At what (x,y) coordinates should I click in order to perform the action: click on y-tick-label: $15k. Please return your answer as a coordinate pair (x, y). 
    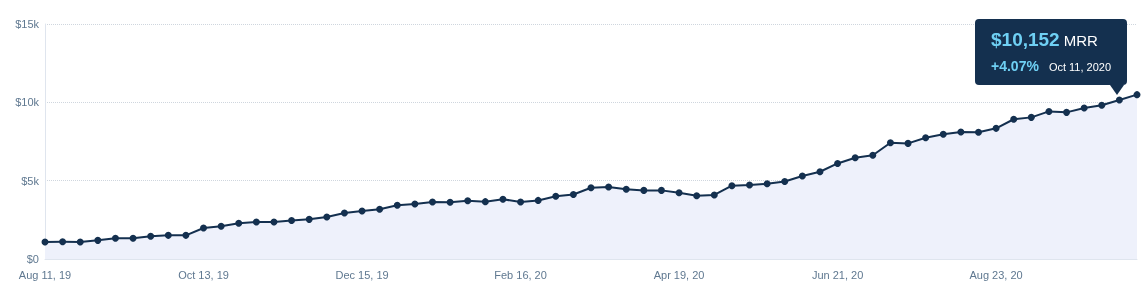
    Looking at the image, I should click on (27, 24).